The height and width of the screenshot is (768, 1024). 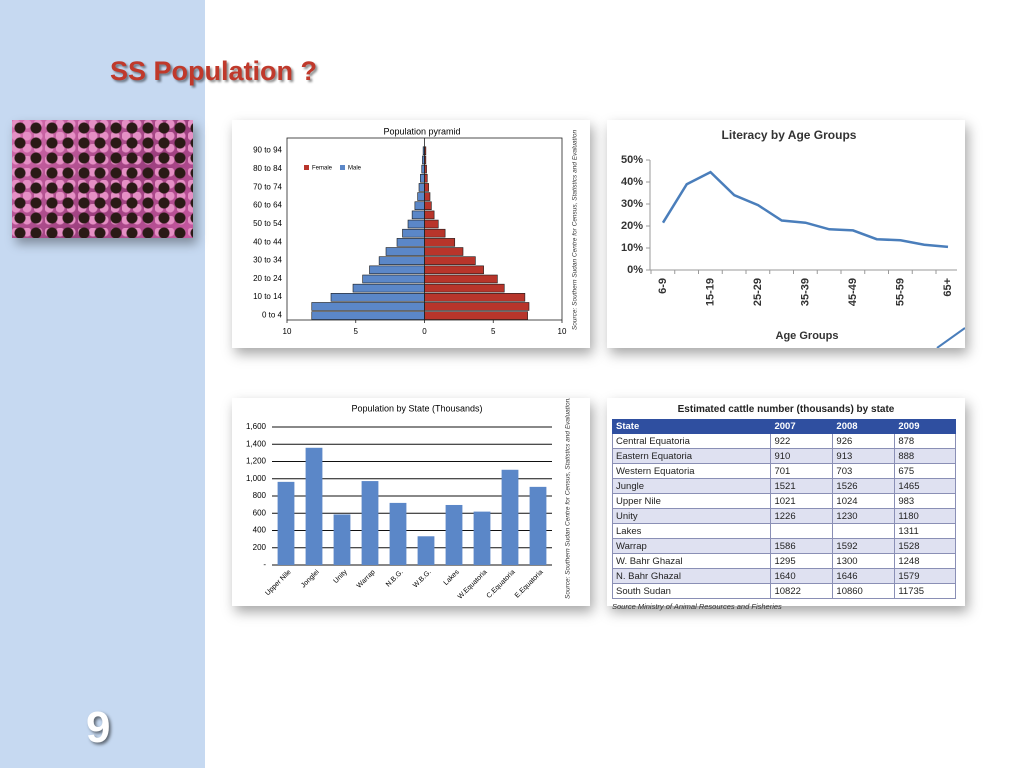 I want to click on y-tick-label: 90 to 94, so click(x=267, y=150).